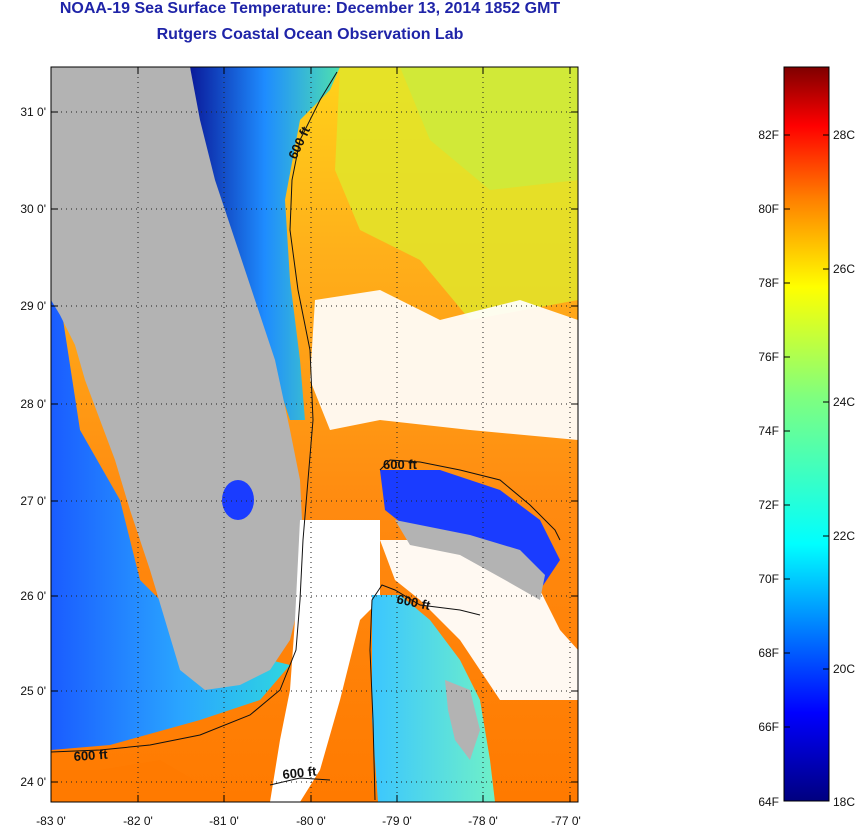 This screenshot has width=865, height=832. What do you see at coordinates (33, 404) in the screenshot?
I see `lat-label-28: 28 0'` at bounding box center [33, 404].